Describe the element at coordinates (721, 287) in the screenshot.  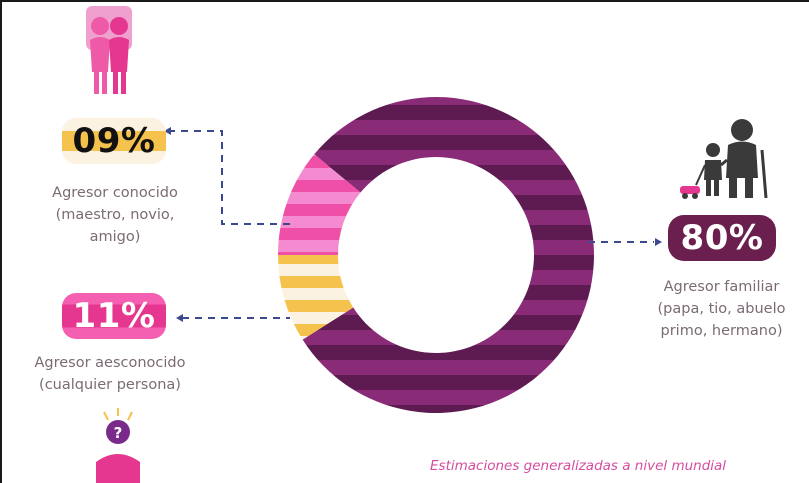
I see `caption-family-line-1: Agresor familiar` at that location.